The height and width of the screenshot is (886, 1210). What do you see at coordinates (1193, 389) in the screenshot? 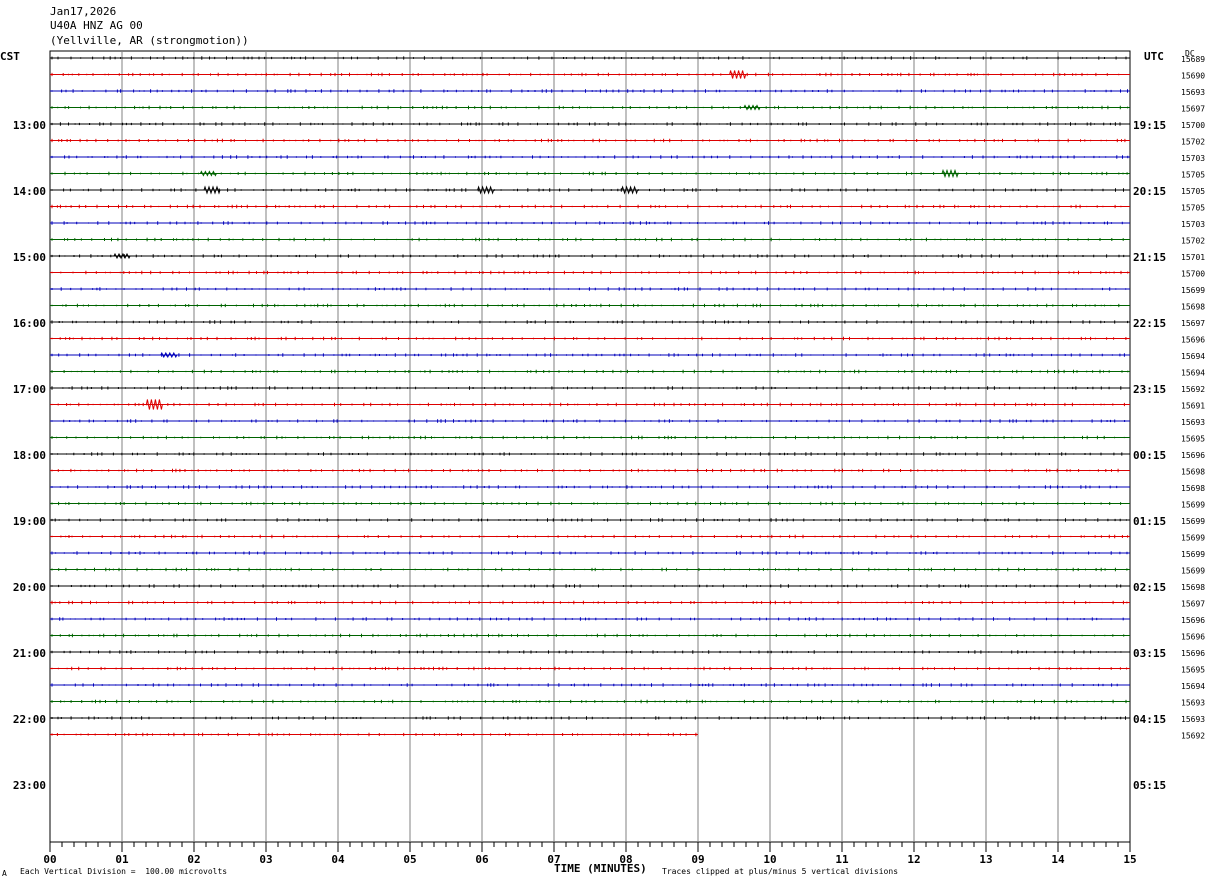
I see `dc-value-label: 15692` at bounding box center [1193, 389].